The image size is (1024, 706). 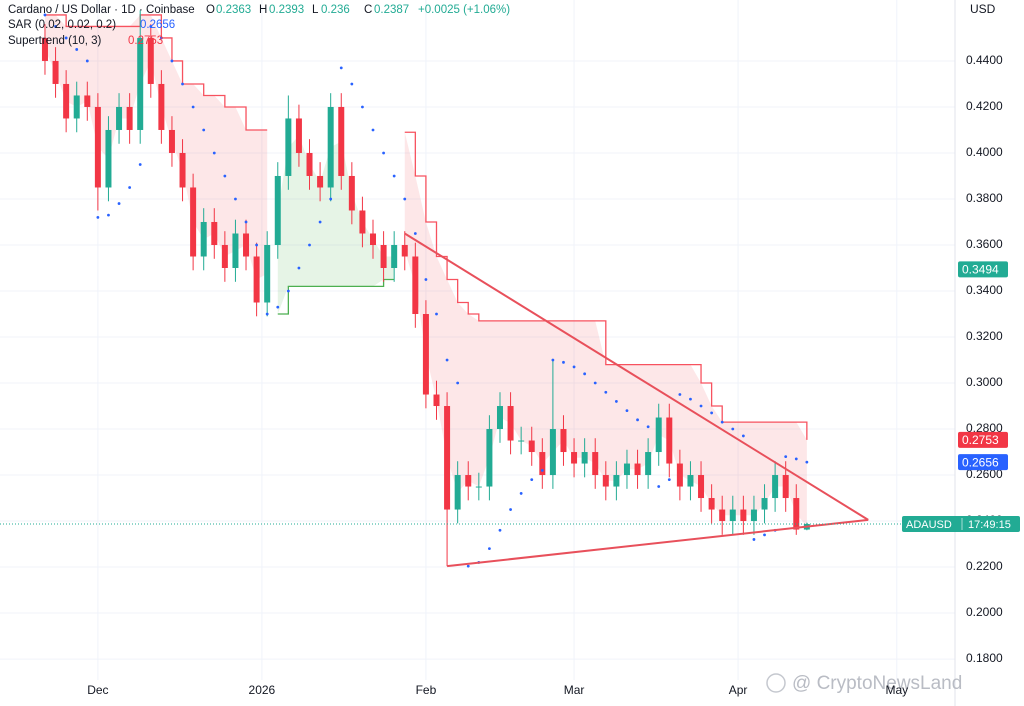 What do you see at coordinates (929, 525) in the screenshot?
I see `symbol-label: ADAUSD` at bounding box center [929, 525].